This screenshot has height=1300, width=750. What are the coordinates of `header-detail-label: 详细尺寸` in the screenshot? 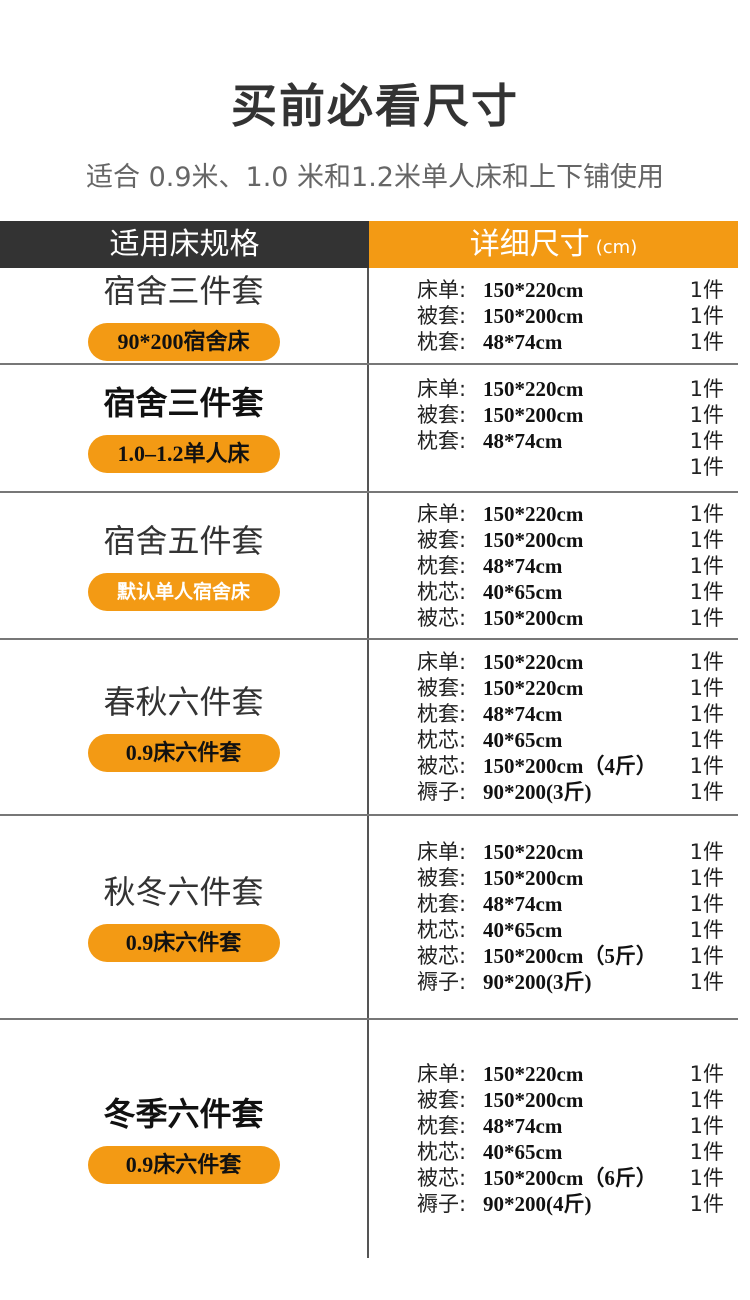 It's located at (529, 244).